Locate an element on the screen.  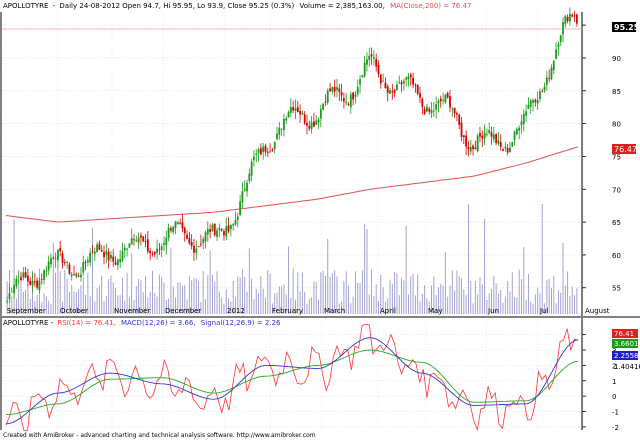
header-volume: Volume = 2,385,163.00, is located at coordinates (342, 6).